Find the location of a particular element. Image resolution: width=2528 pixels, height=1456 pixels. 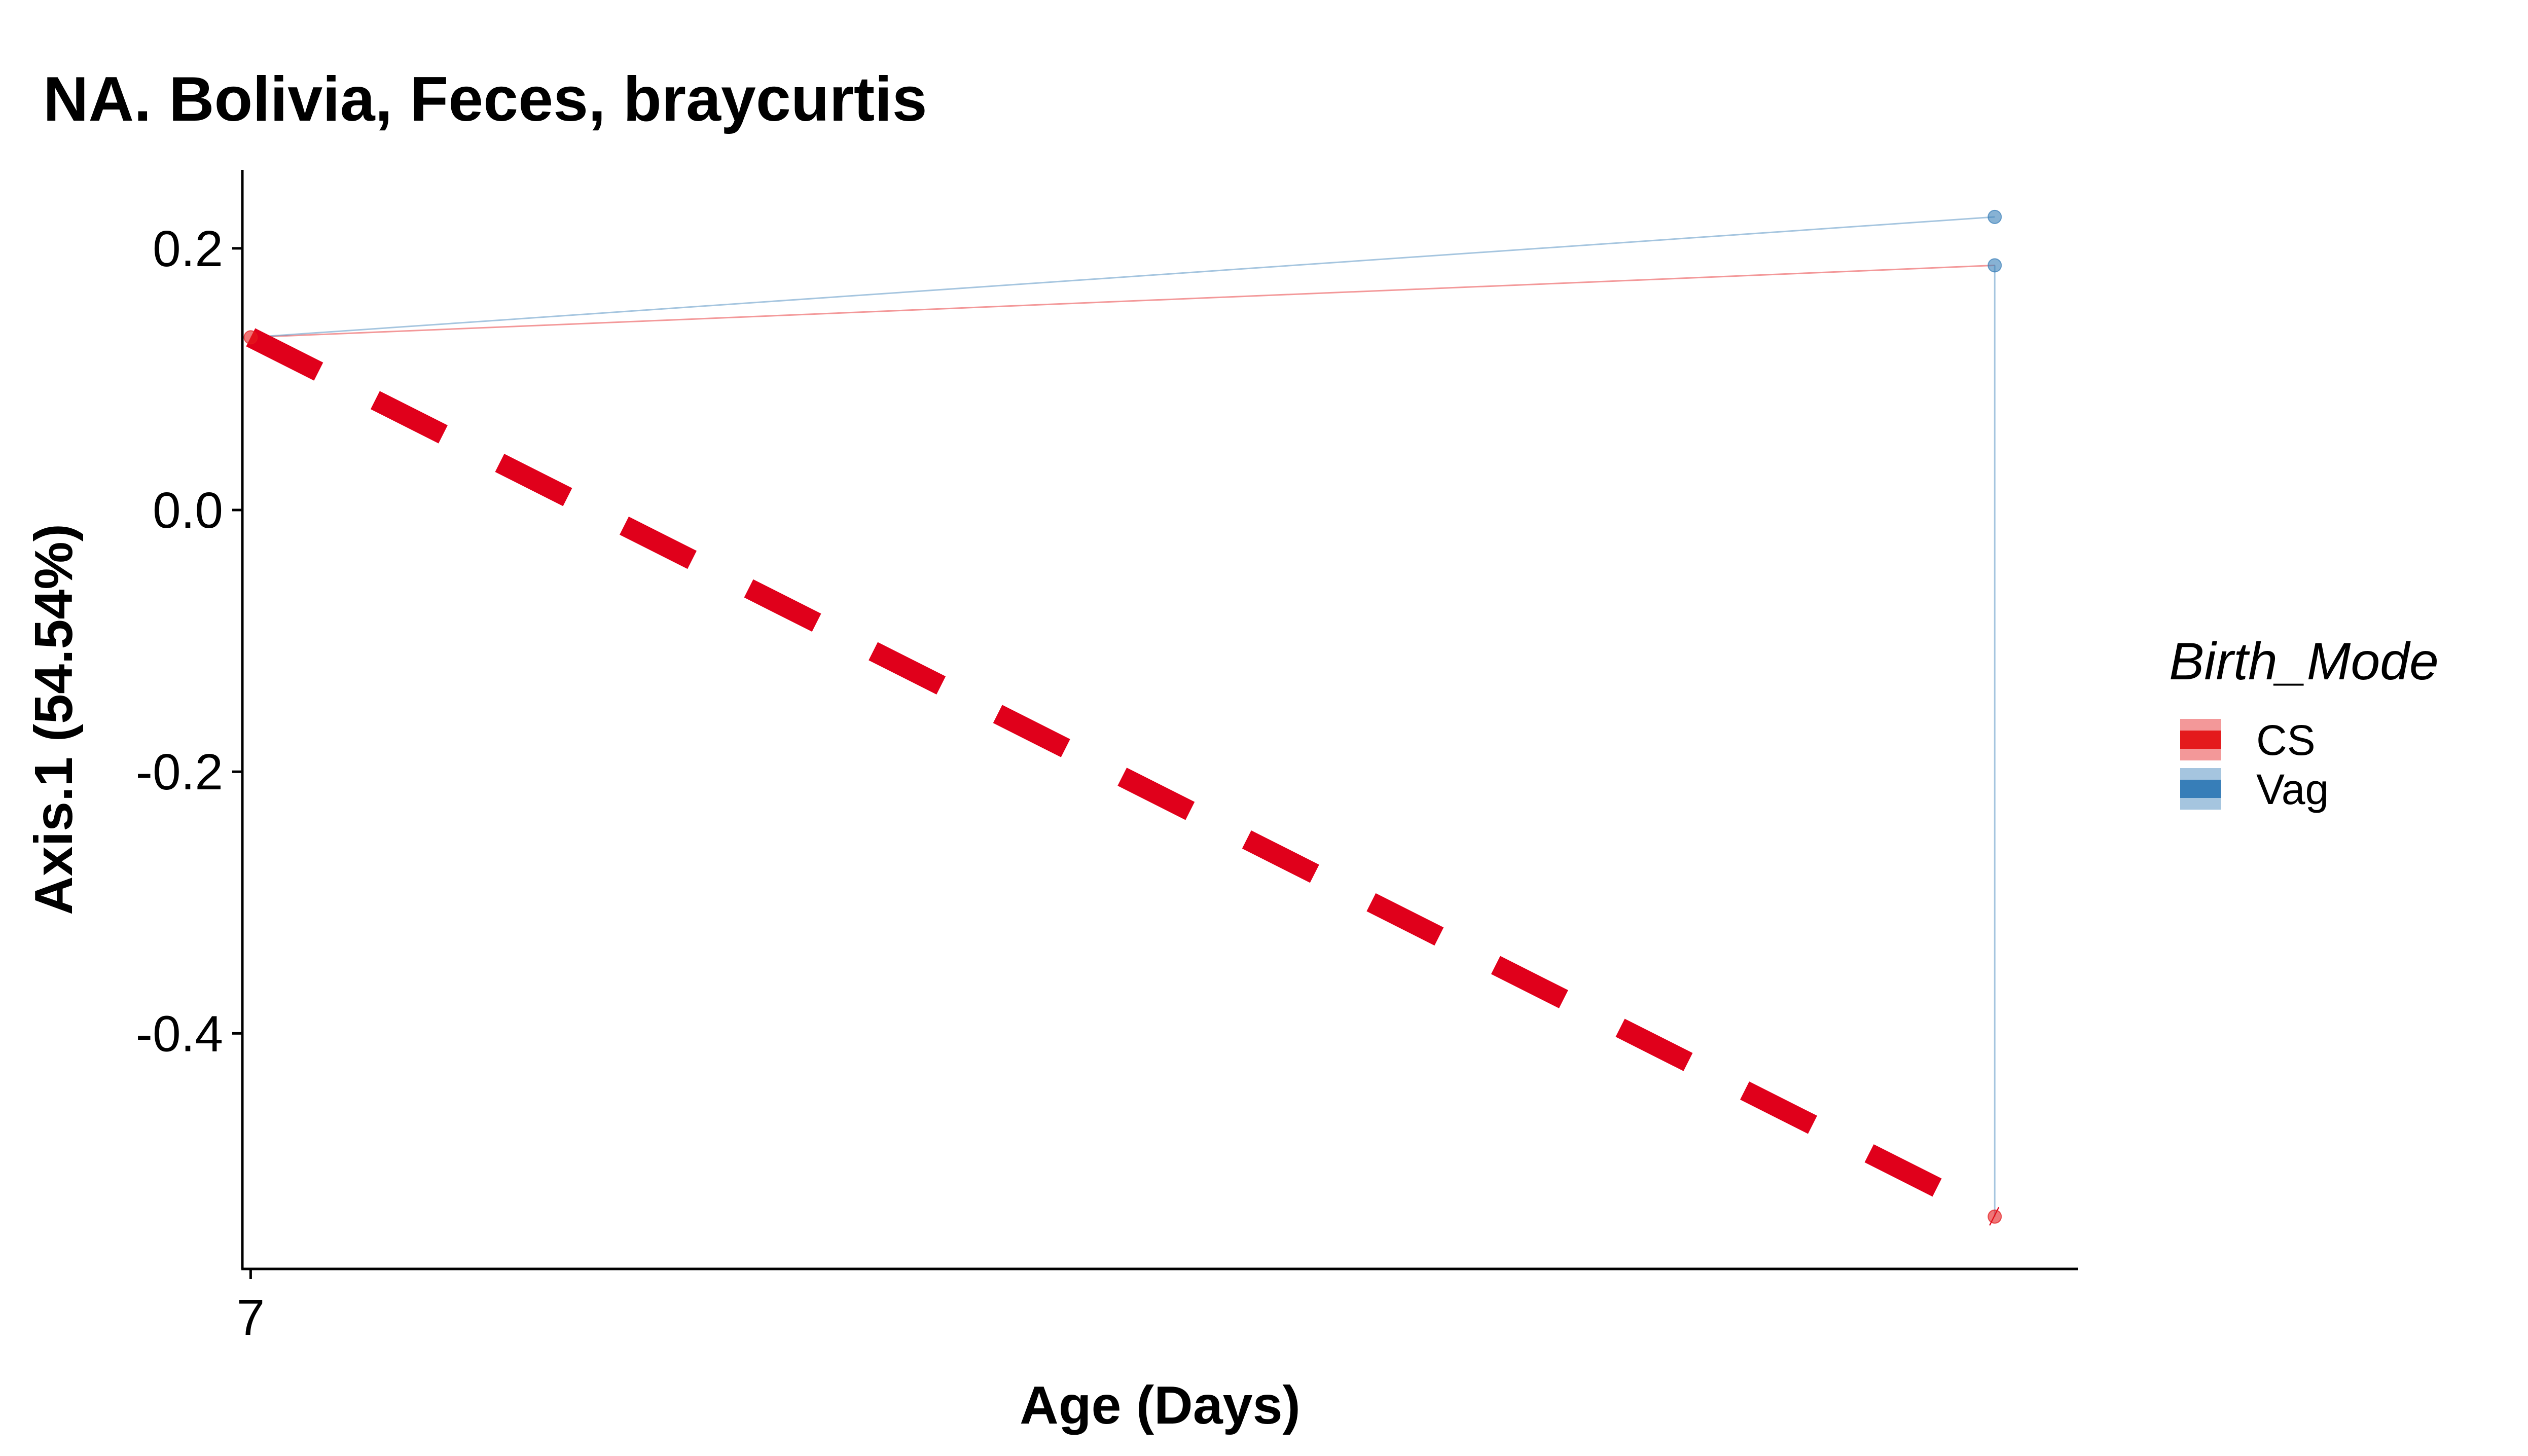

chart-title: NA. Bolivia, Feces, braycurtis is located at coordinates (485, 99).